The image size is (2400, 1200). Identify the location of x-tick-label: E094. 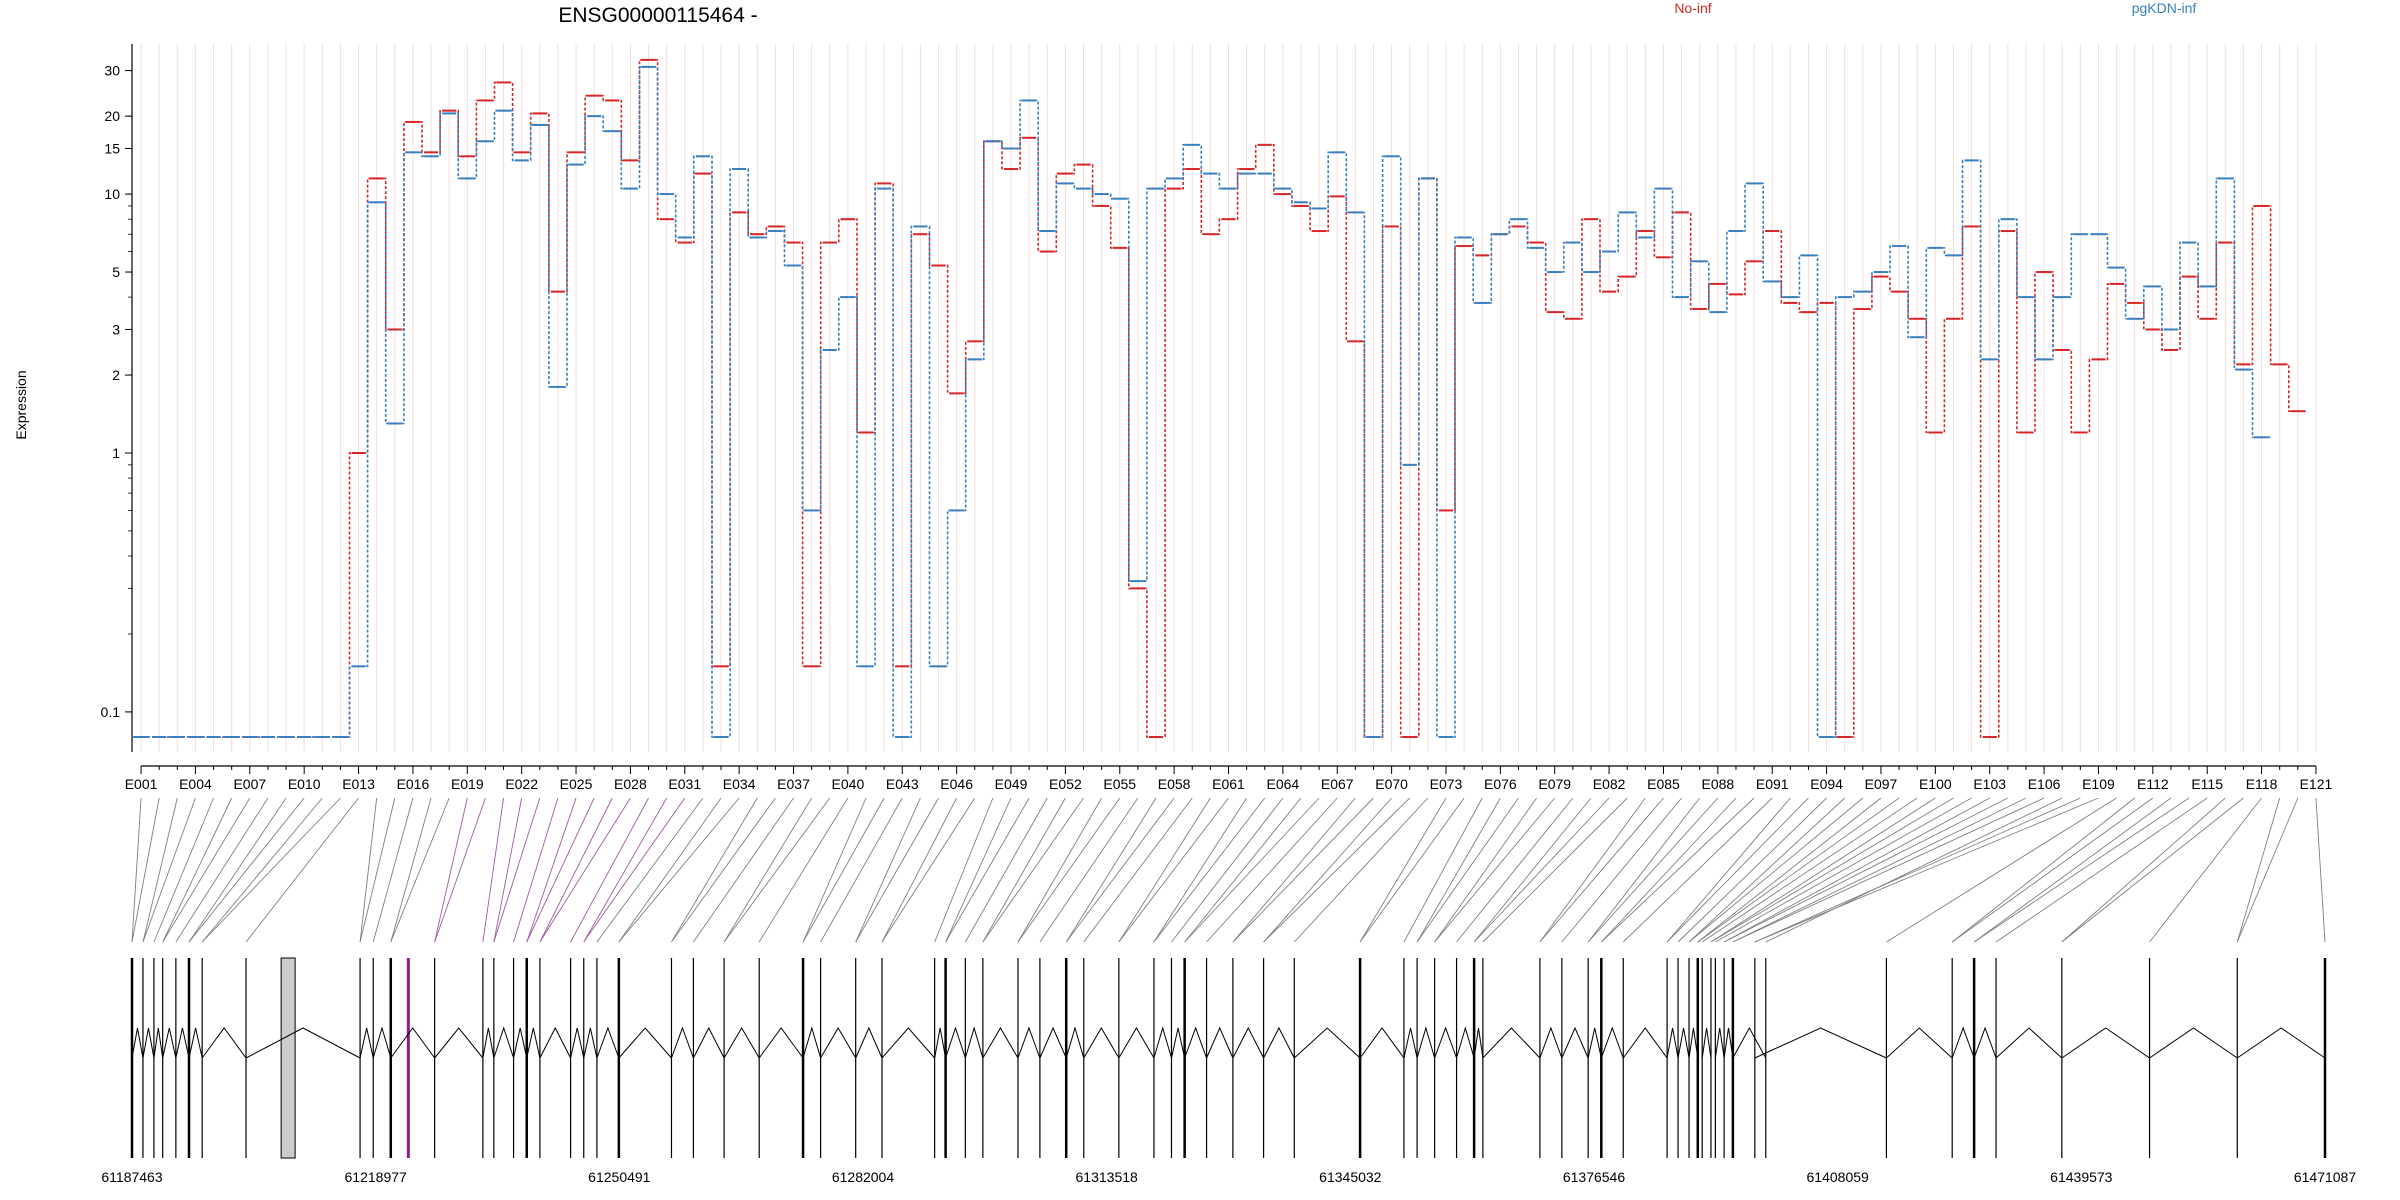
(1826, 784).